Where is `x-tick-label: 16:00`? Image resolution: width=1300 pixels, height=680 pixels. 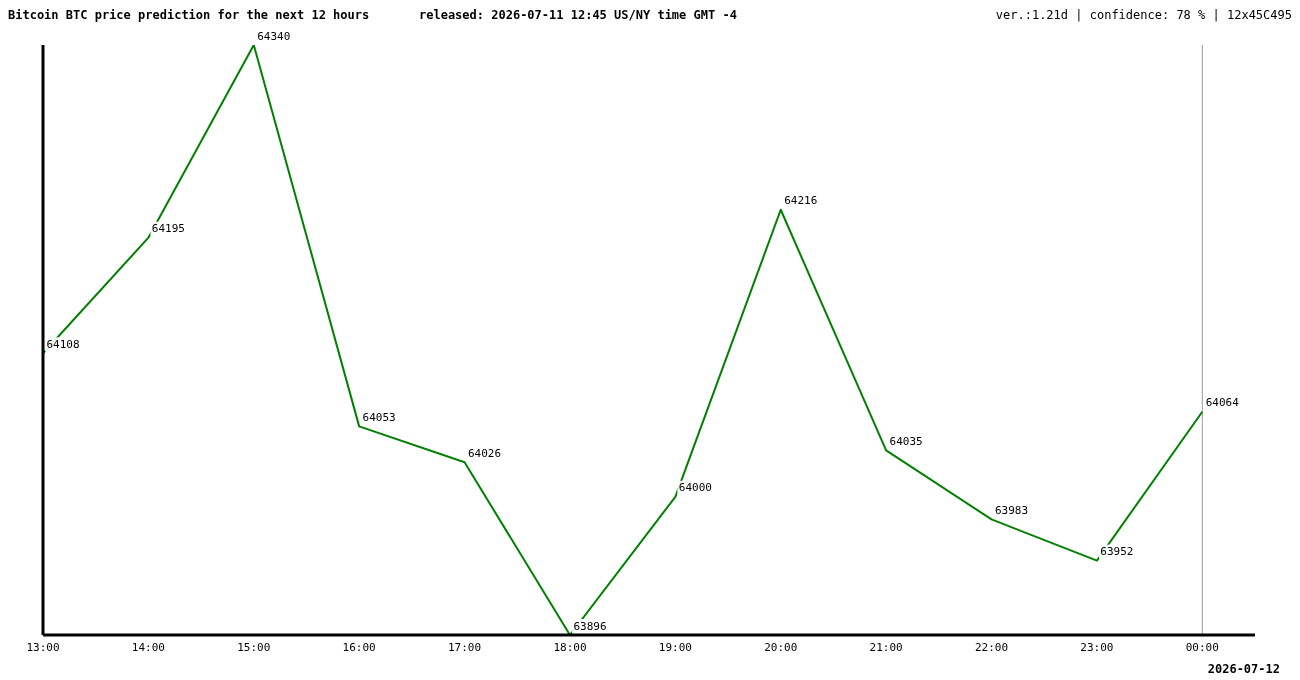 x-tick-label: 16:00 is located at coordinates (359, 647).